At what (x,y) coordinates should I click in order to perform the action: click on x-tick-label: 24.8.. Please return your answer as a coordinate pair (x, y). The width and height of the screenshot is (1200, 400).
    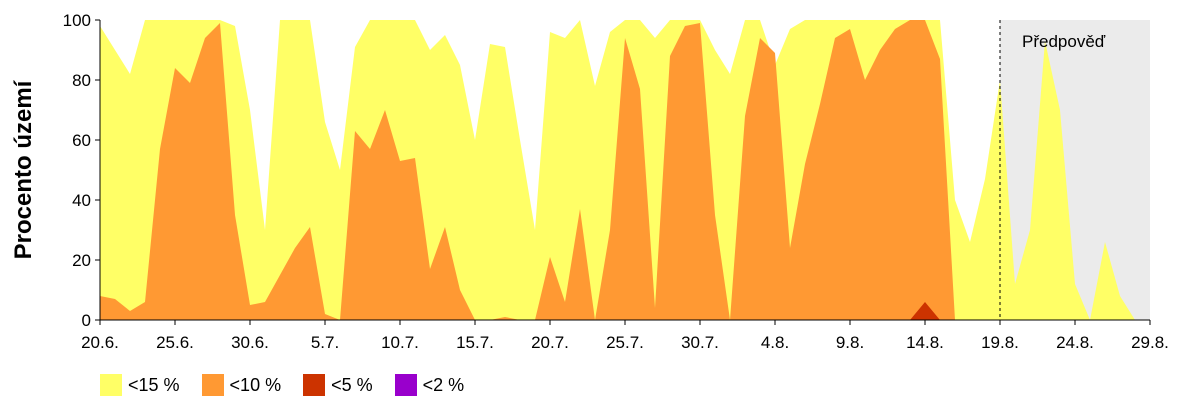
    Looking at the image, I should click on (1075, 342).